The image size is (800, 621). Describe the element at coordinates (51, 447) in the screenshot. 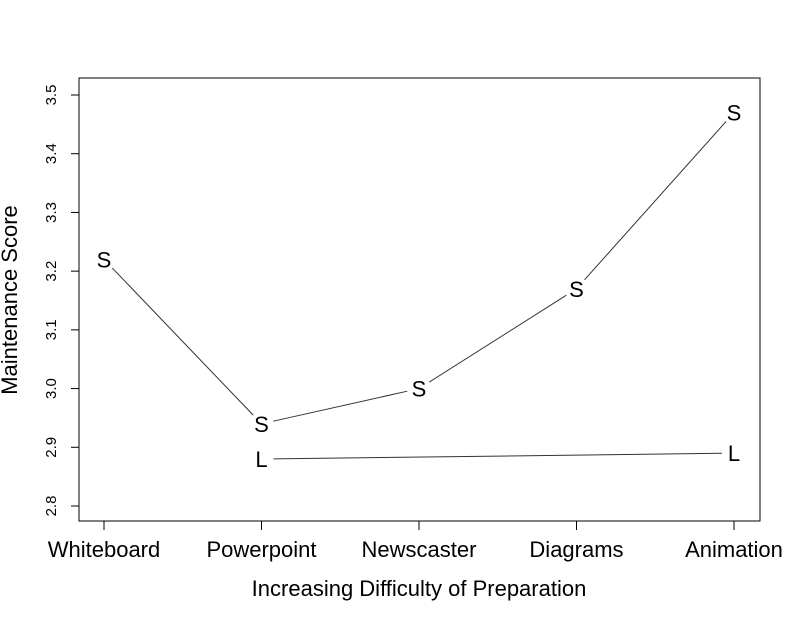

I see `y-tick-label: 2.9` at that location.